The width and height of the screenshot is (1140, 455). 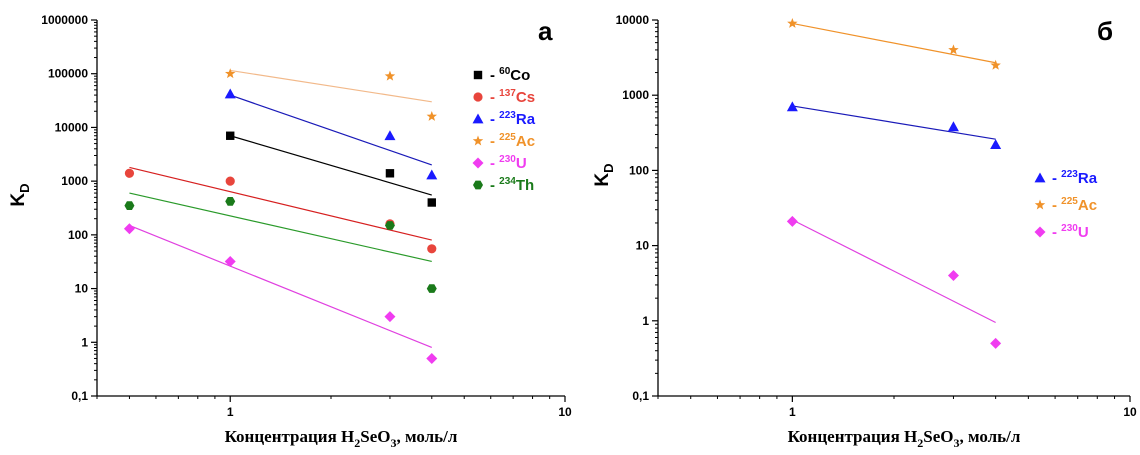 I want to click on legend-marker-234Th, so click(x=478, y=185).